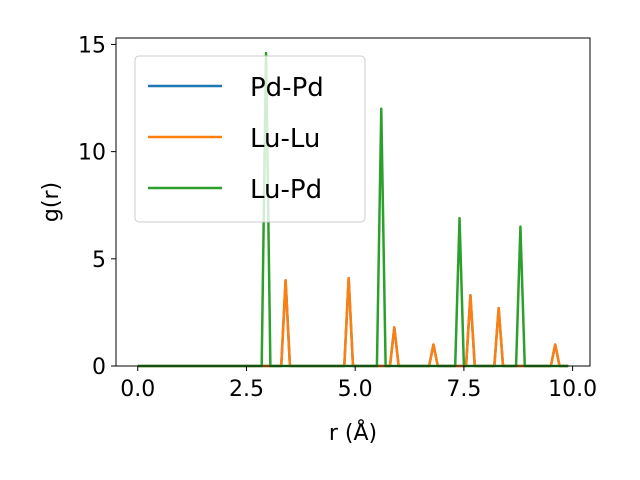  What do you see at coordinates (353, 432) in the screenshot?
I see `x-axis-label: r (Å)` at bounding box center [353, 432].